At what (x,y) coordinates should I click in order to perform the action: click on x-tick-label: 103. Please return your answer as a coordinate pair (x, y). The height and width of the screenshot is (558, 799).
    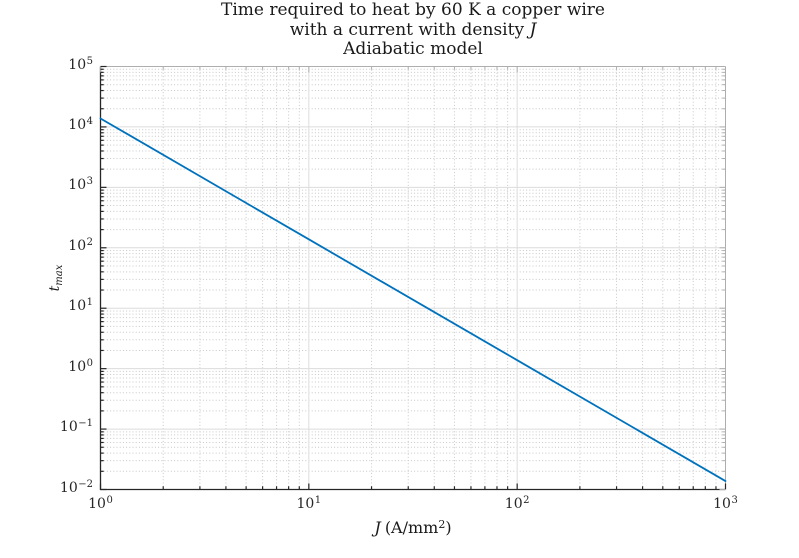
    Looking at the image, I should click on (725, 503).